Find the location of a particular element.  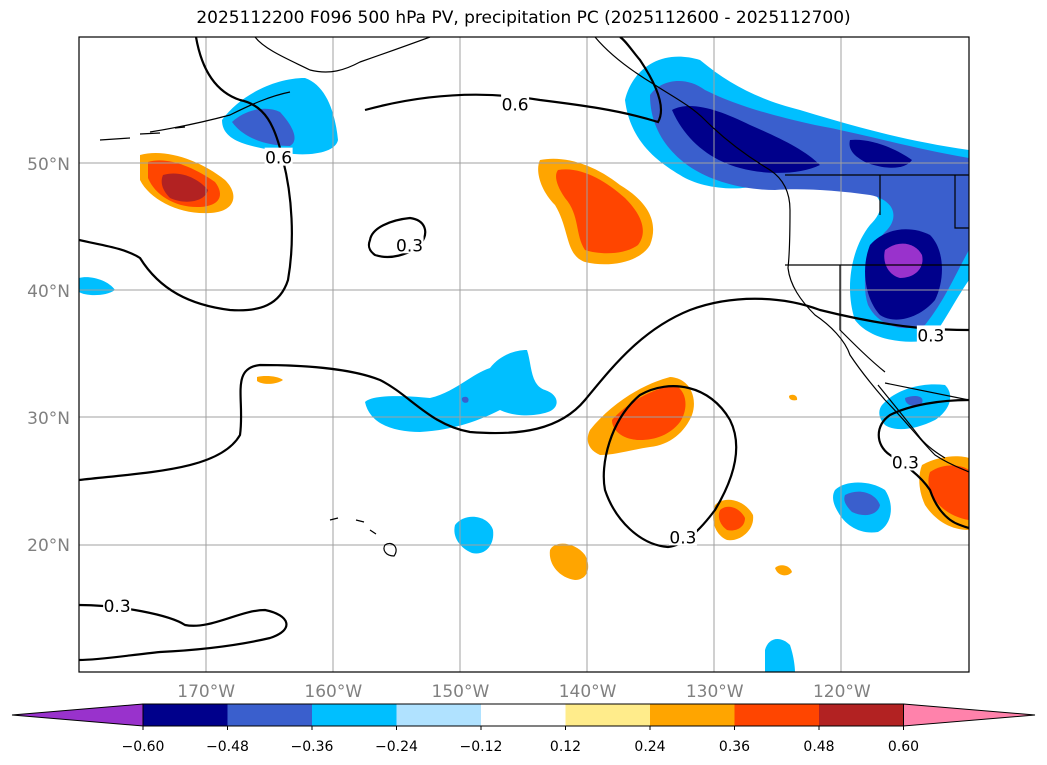

lon-tick-label: 130°W is located at coordinates (715, 692).